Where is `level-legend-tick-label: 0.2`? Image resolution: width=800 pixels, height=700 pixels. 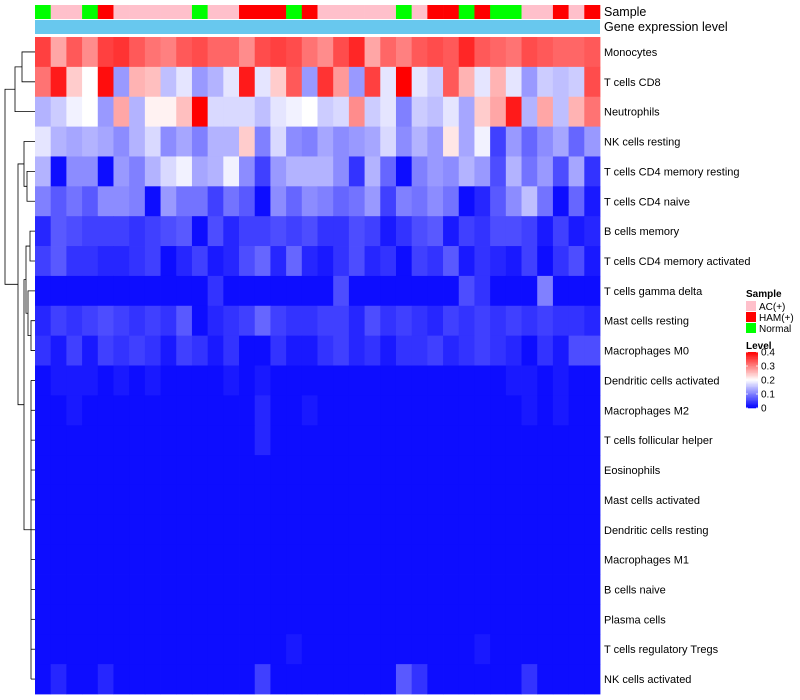
level-legend-tick-label: 0.2 is located at coordinates (768, 381).